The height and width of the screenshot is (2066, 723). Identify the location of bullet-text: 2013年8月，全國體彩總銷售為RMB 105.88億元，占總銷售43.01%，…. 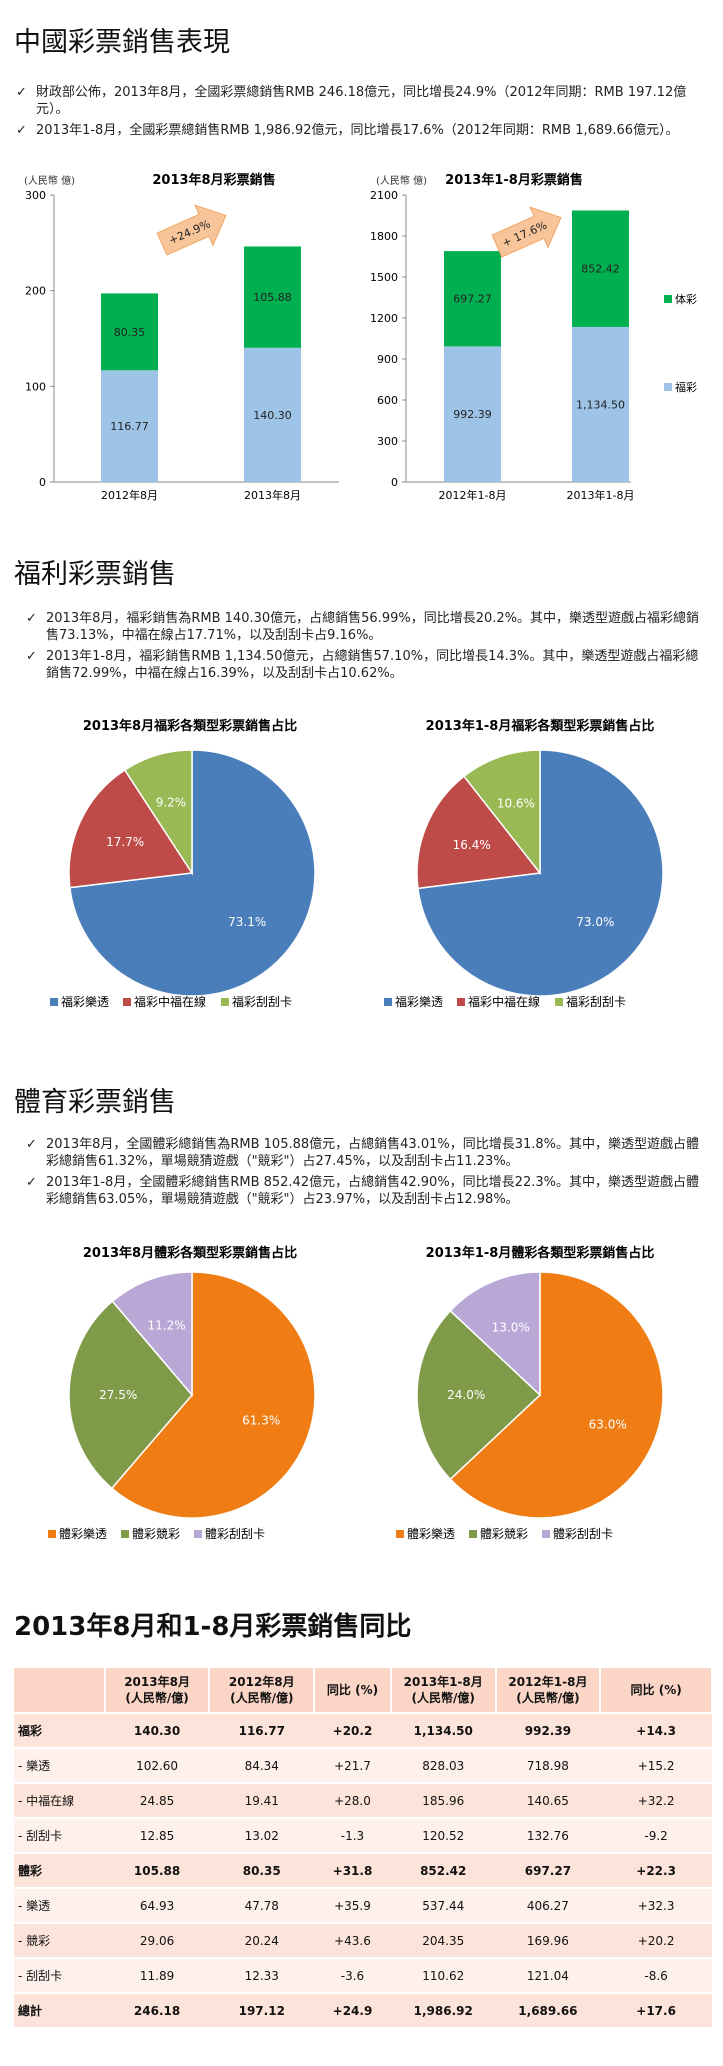
(373, 1153).